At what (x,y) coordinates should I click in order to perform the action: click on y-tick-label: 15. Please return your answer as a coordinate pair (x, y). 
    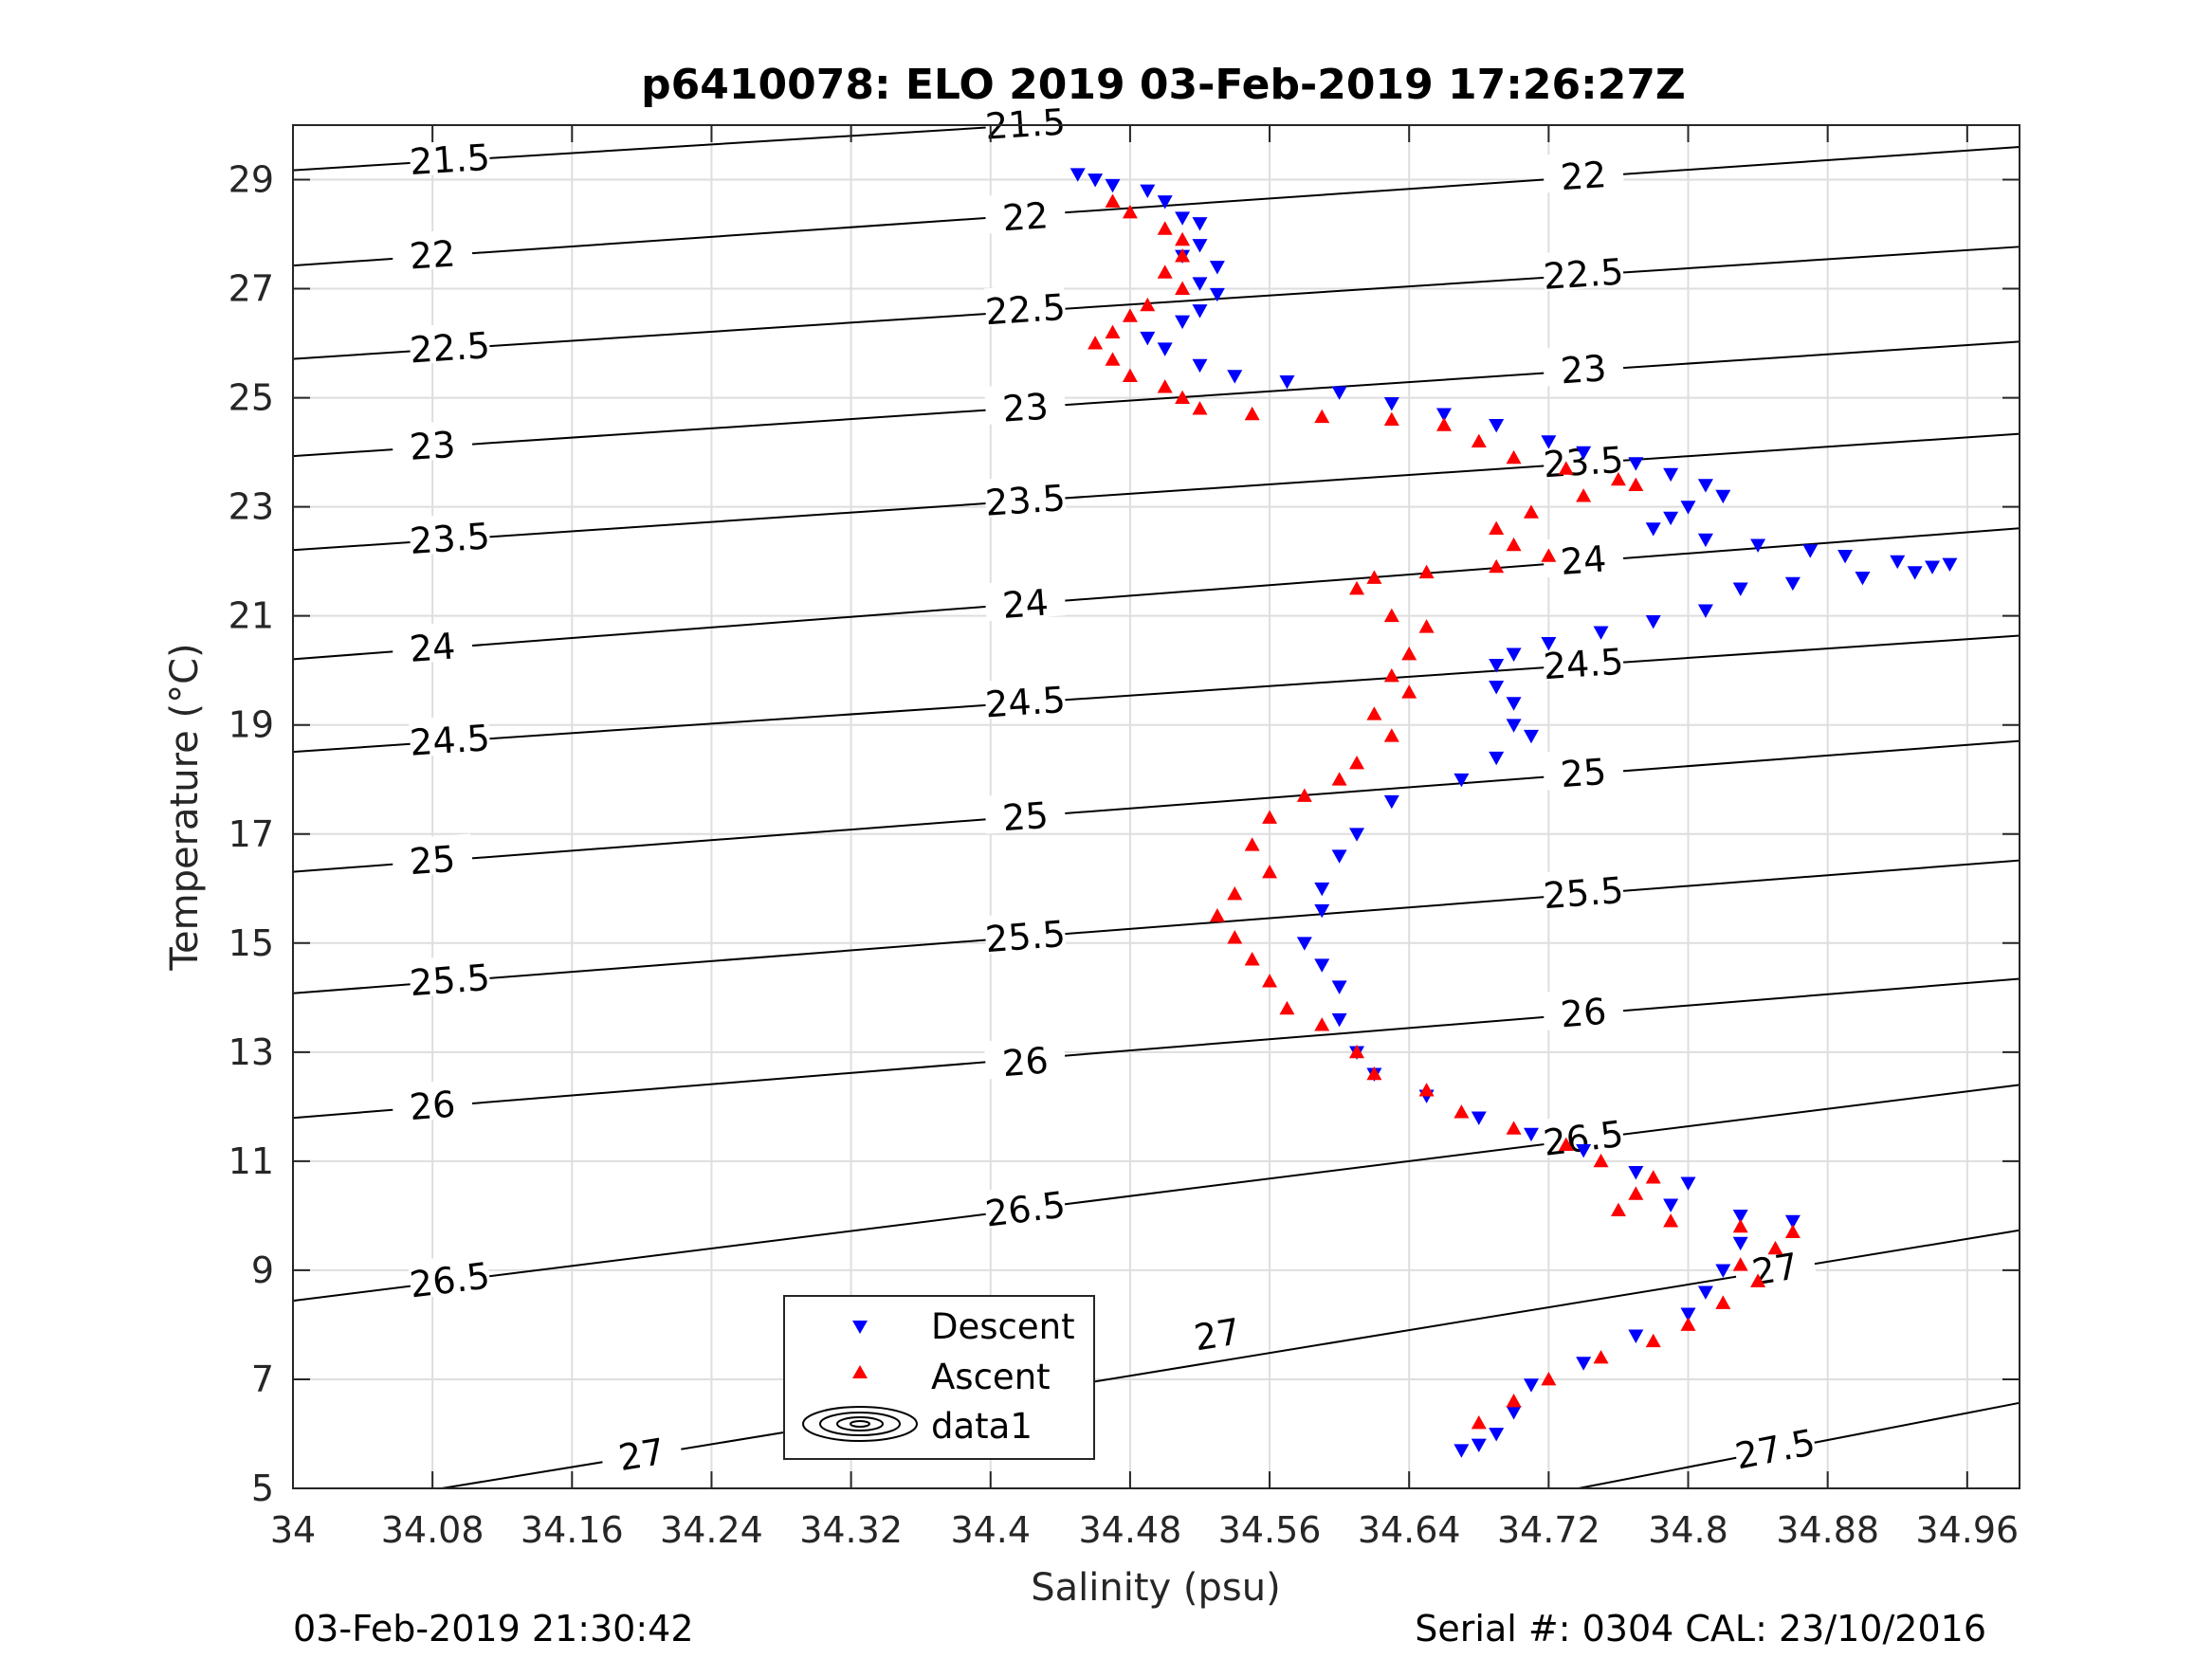
    Looking at the image, I should click on (251, 943).